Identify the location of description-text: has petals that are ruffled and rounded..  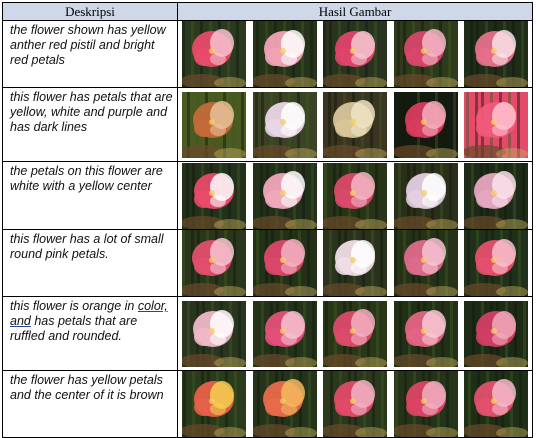
(74, 328).